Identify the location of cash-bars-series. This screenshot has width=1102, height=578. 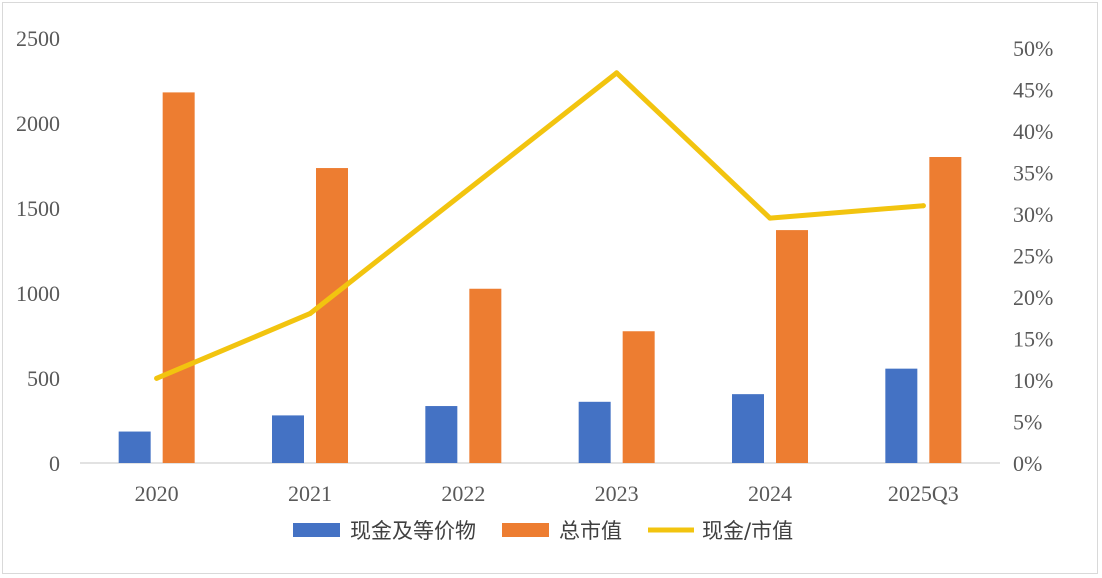
(518, 415).